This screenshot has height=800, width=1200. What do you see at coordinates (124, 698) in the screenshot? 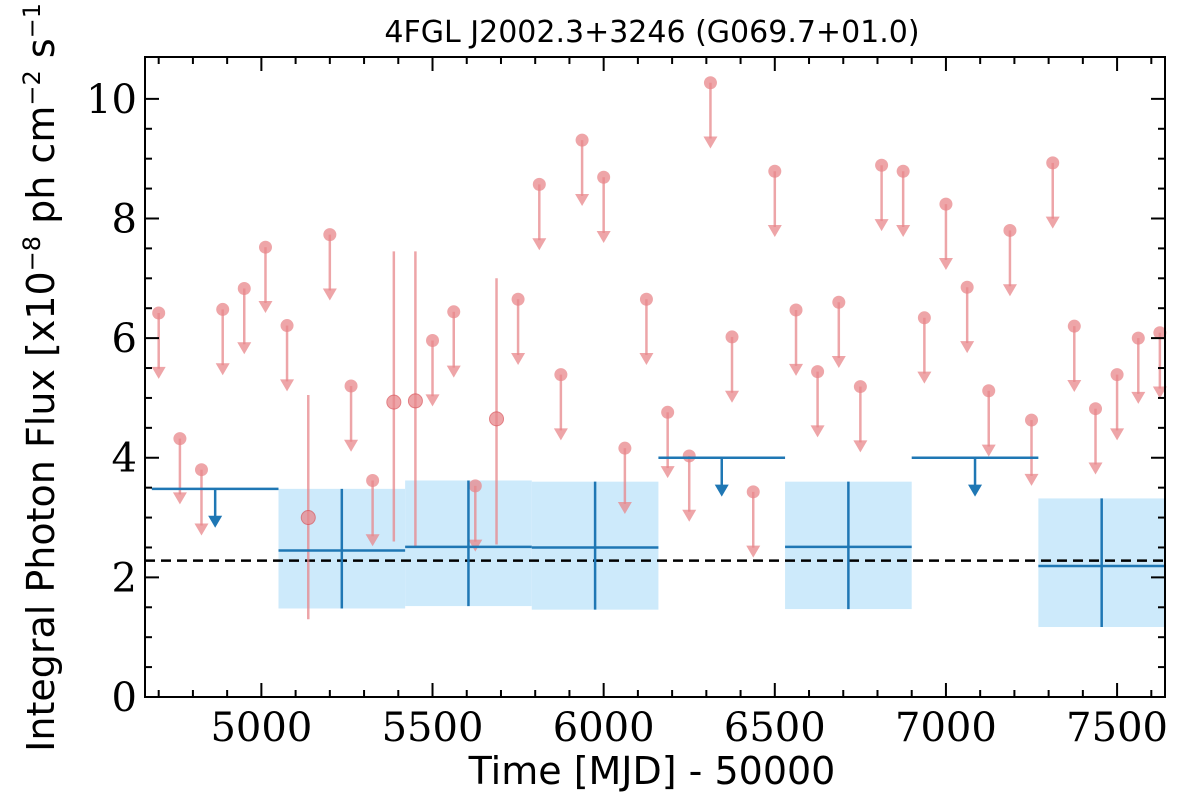
I see `y-tick-label: 0` at bounding box center [124, 698].